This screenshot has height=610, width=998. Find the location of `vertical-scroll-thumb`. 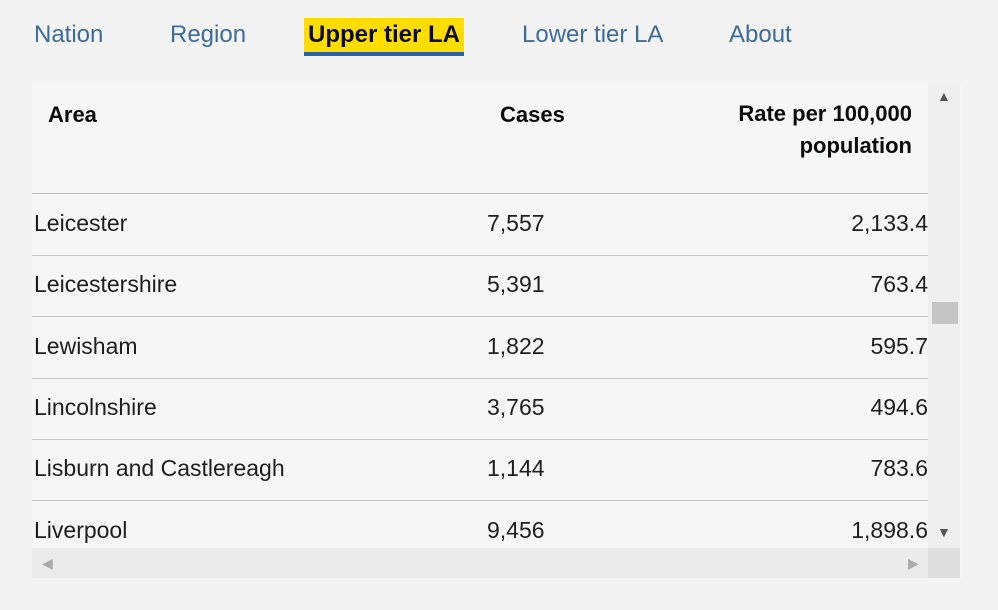

vertical-scroll-thumb is located at coordinates (945, 313).